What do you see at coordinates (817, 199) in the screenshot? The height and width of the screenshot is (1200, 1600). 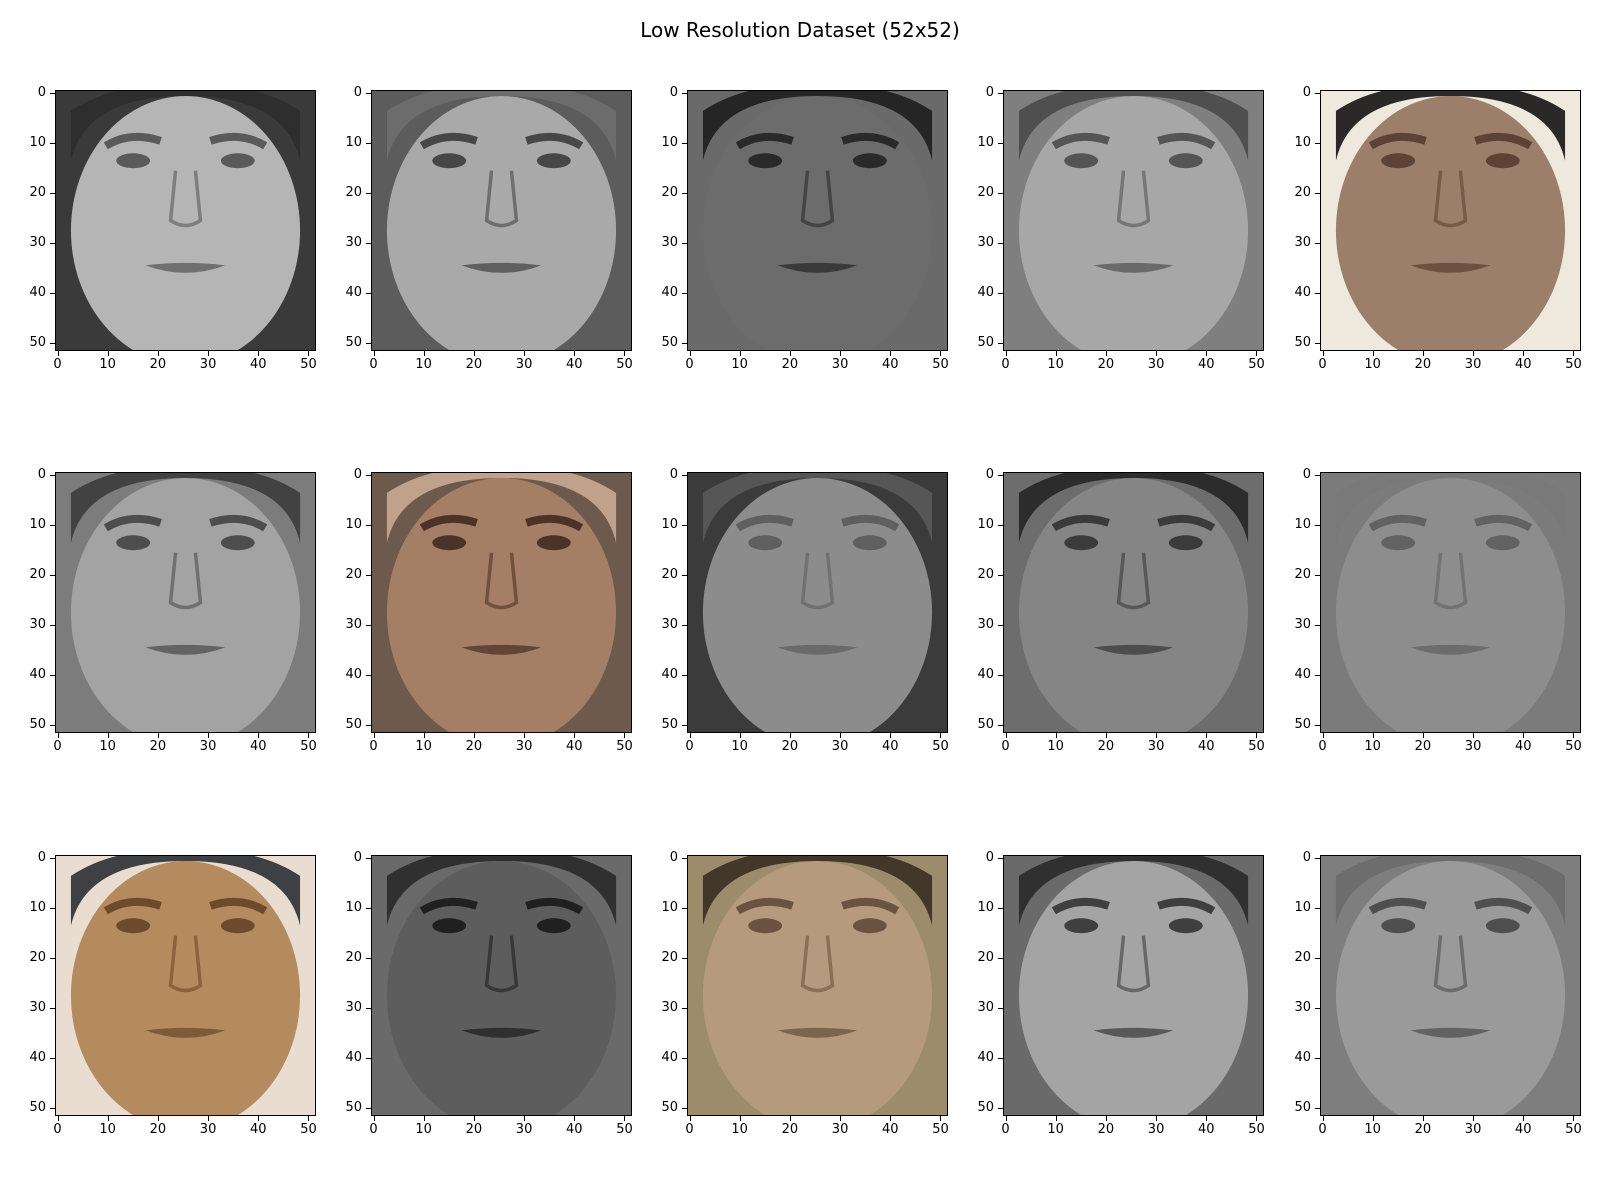 I see `nose` at bounding box center [817, 199].